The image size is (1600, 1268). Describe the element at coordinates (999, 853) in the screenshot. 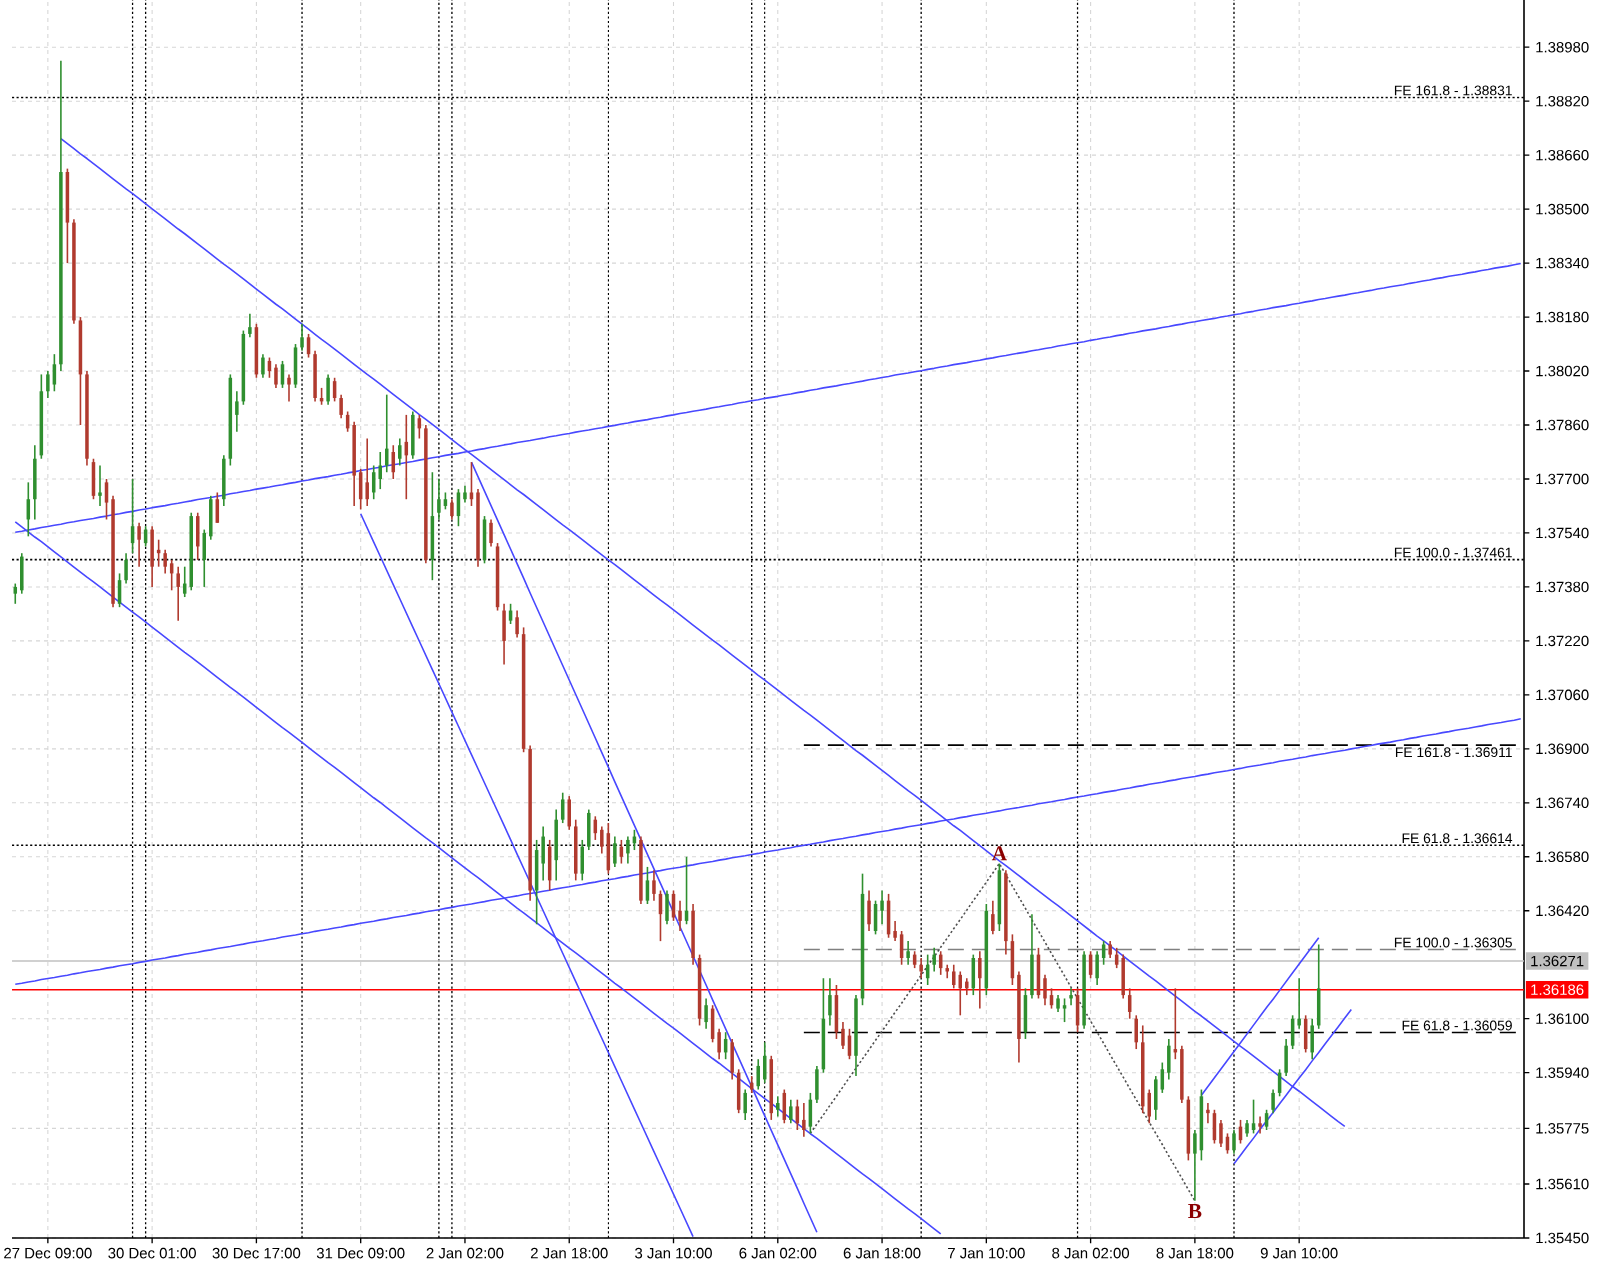

I see `data-label: A` at that location.